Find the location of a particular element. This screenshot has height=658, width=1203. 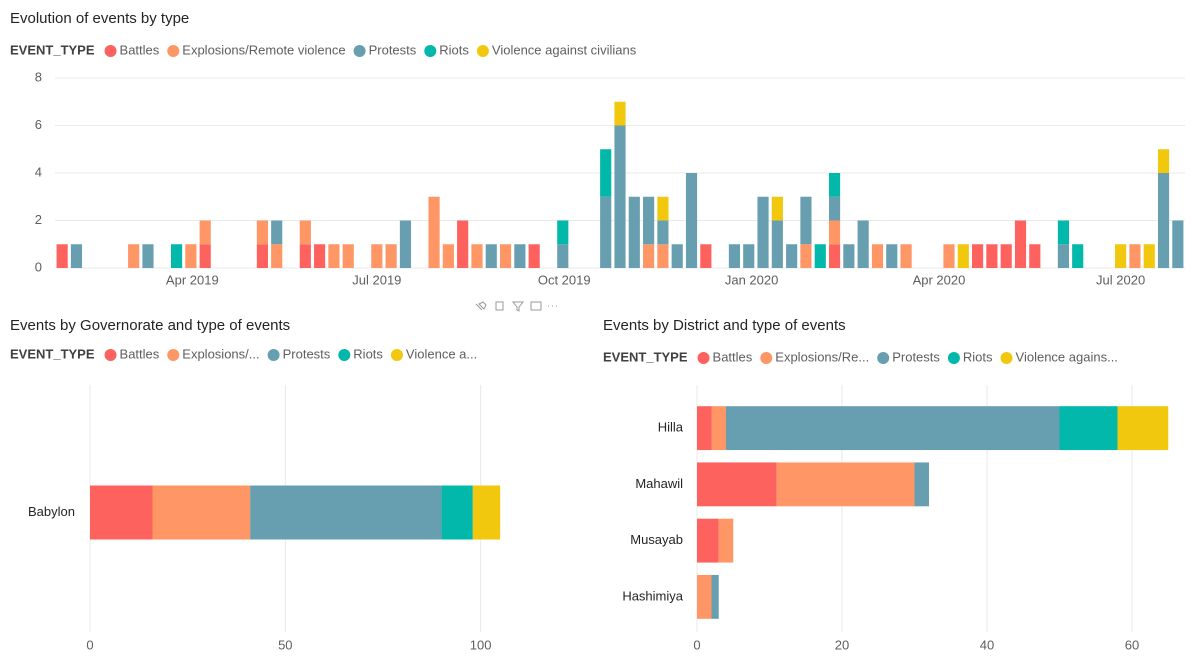

x-tick-label: Apr 2019 is located at coordinates (192, 279).